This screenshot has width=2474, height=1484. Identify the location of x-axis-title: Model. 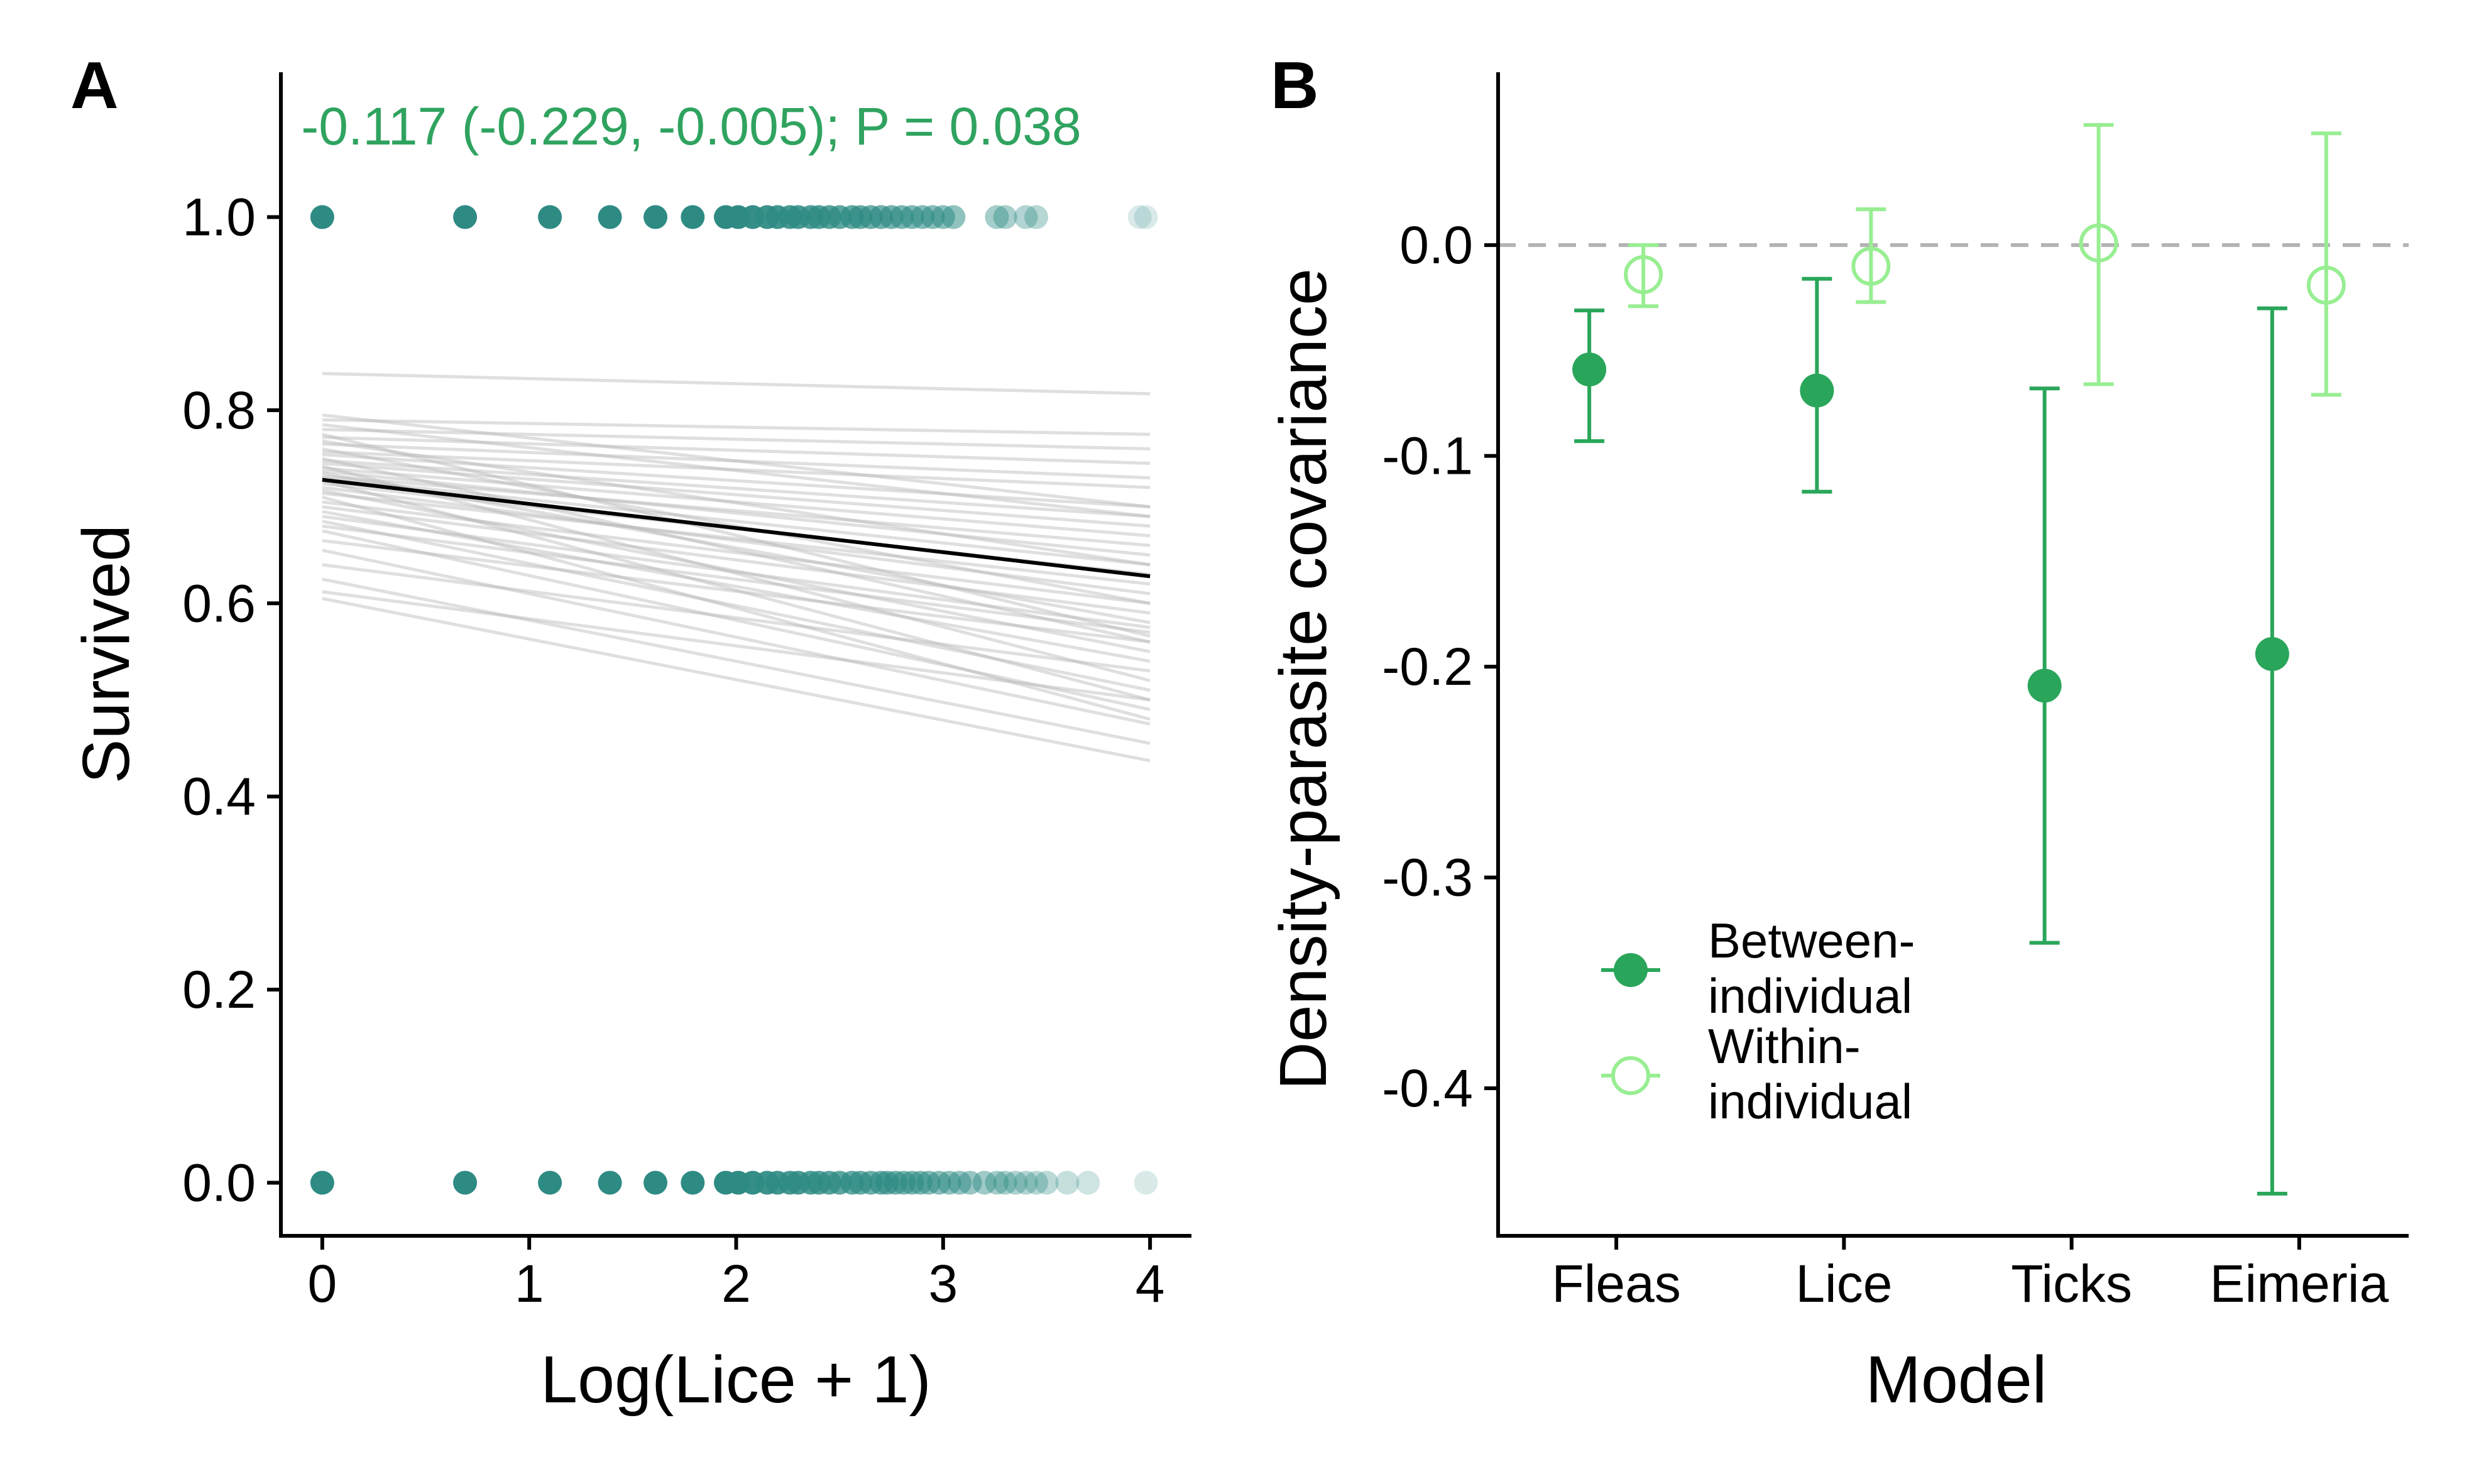
(1956, 1380).